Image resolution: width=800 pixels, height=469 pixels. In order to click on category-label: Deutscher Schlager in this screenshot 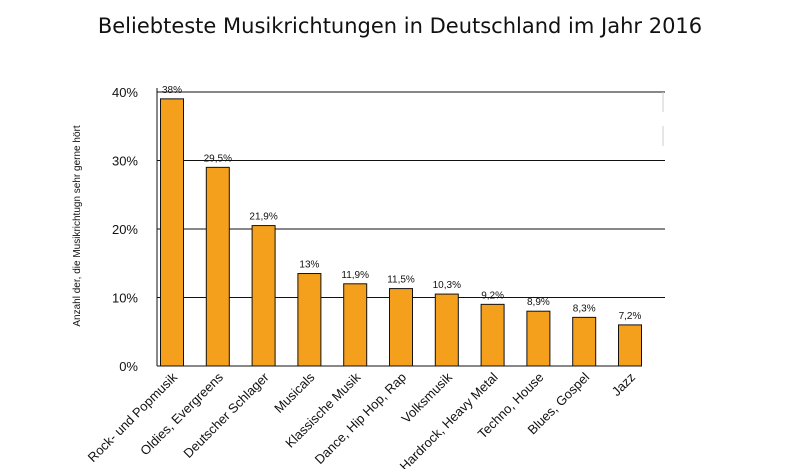, I will do `click(226, 415)`.